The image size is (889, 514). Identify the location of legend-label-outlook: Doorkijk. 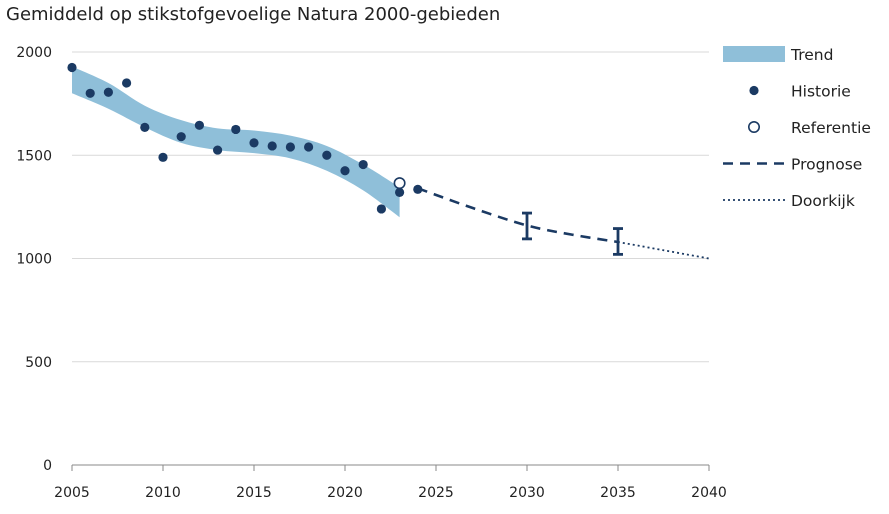
(823, 201).